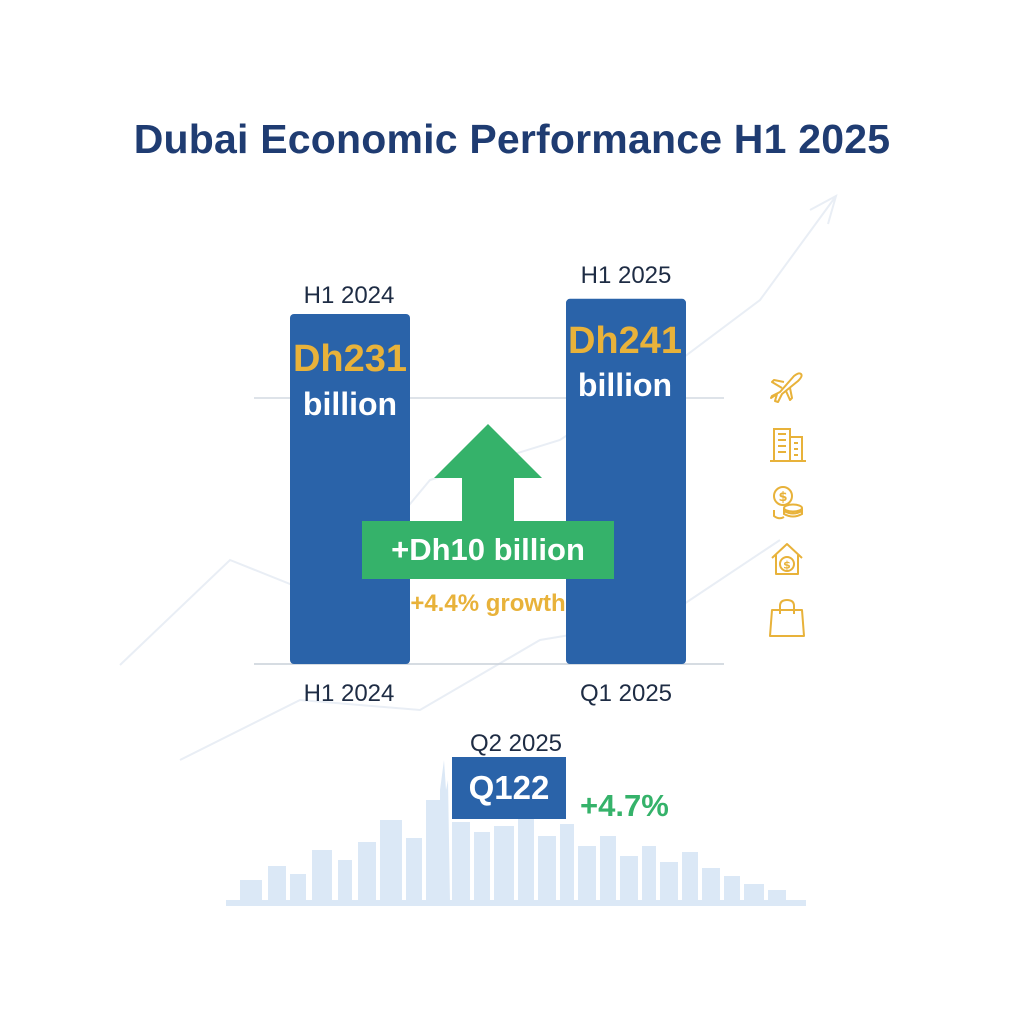 Image resolution: width=1024 pixels, height=1024 pixels. What do you see at coordinates (786, 387) in the screenshot?
I see `airplane-icon` at bounding box center [786, 387].